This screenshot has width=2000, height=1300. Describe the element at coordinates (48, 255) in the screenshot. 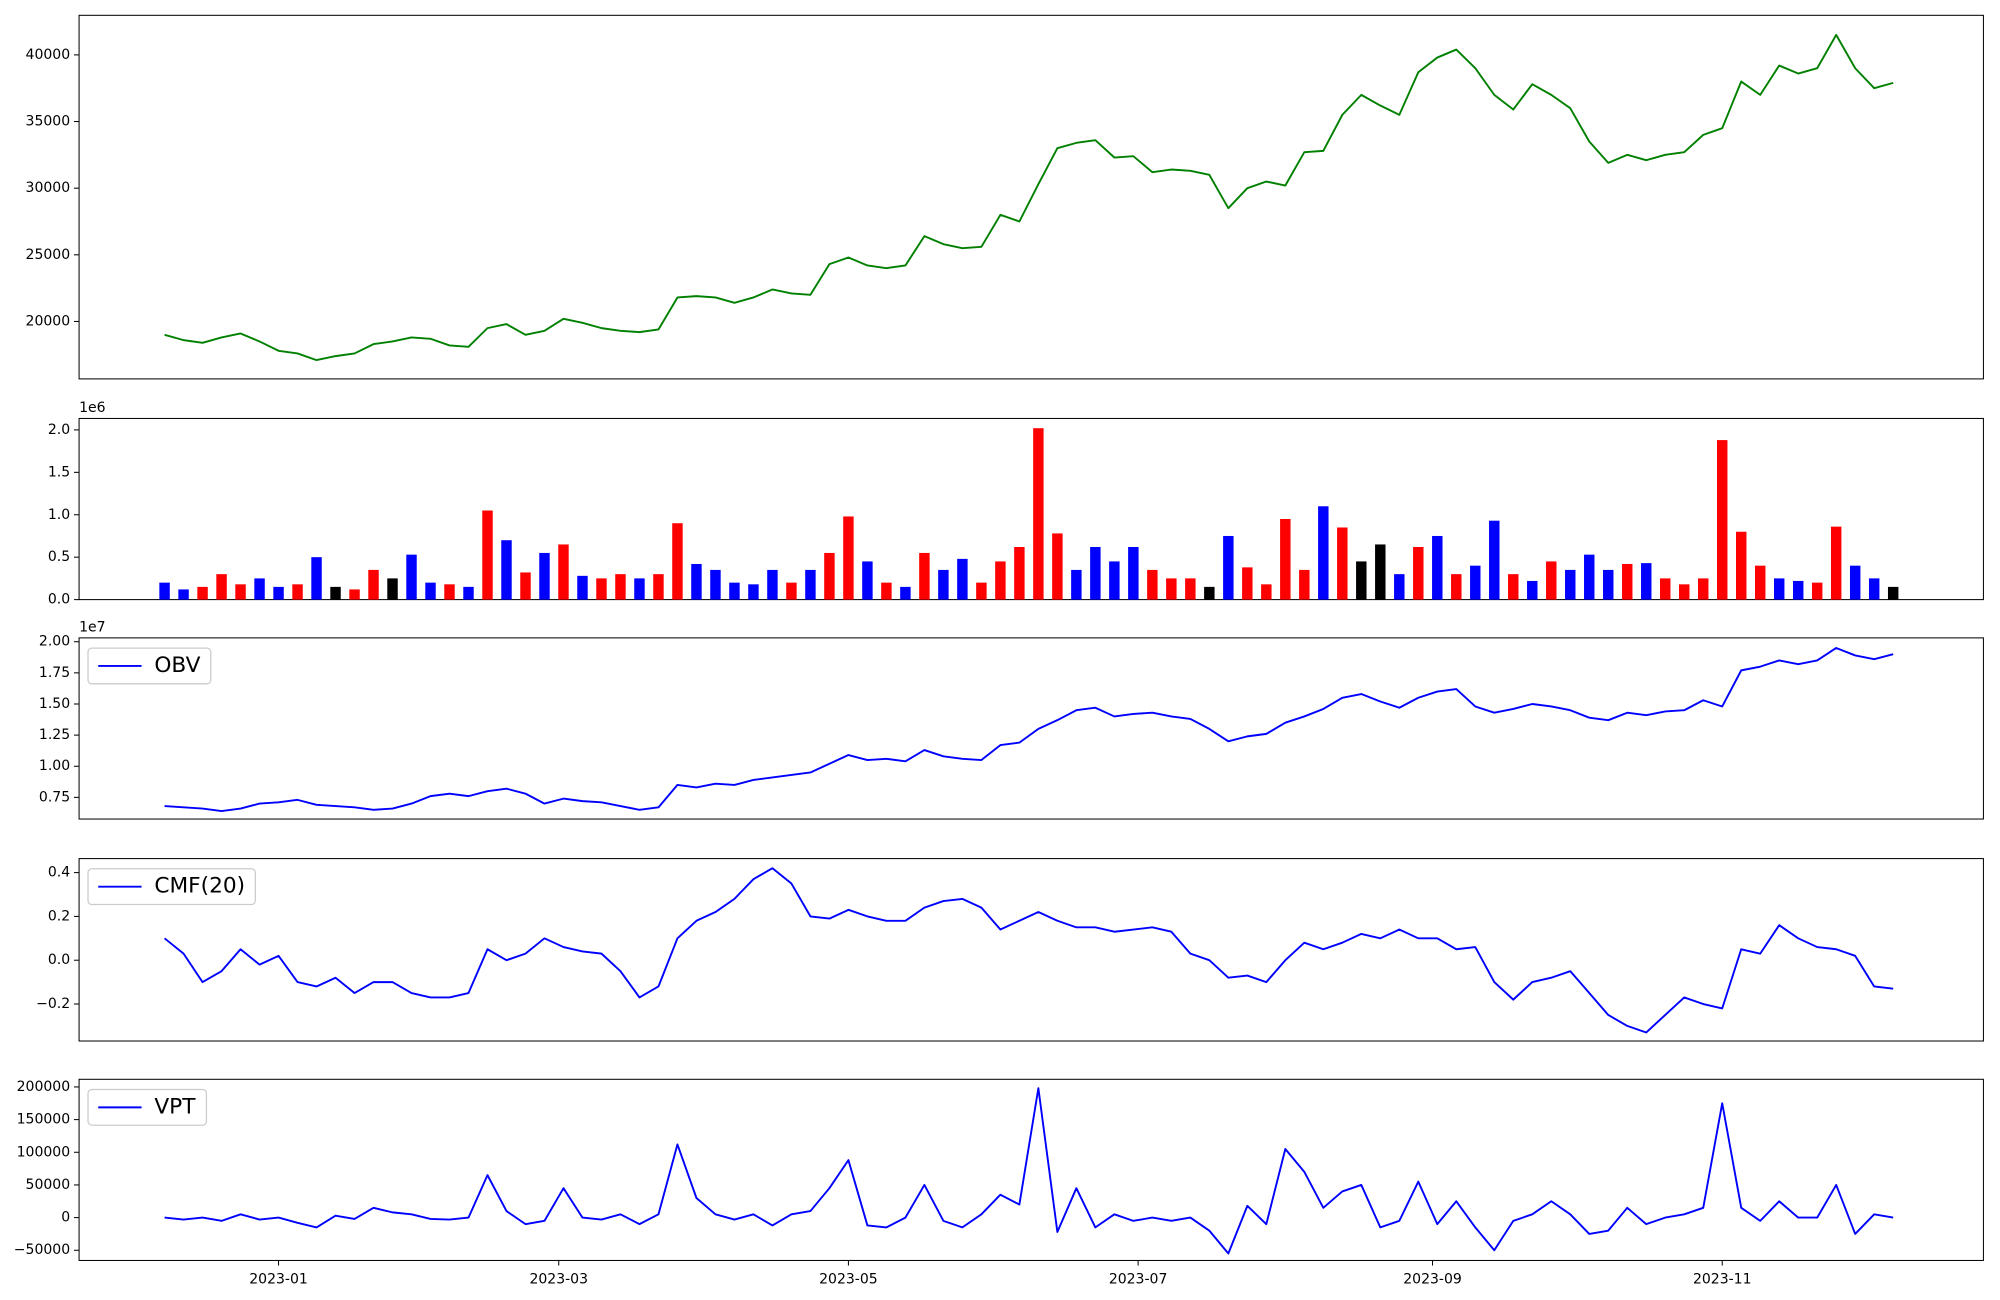

I see `y-tick-label: 25000` at that location.